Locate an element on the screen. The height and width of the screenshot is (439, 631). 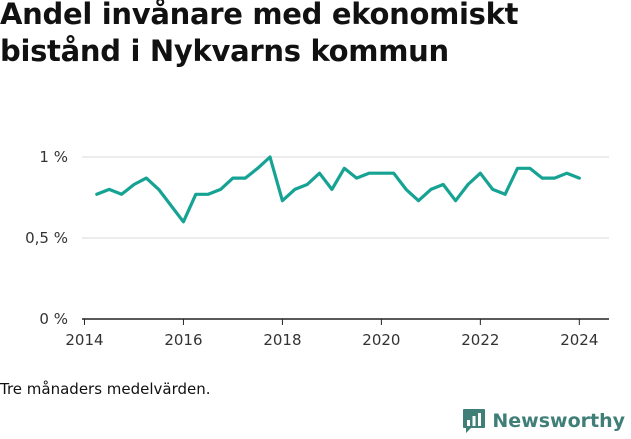
y-tick-label: 0,5 % is located at coordinates (46, 238).